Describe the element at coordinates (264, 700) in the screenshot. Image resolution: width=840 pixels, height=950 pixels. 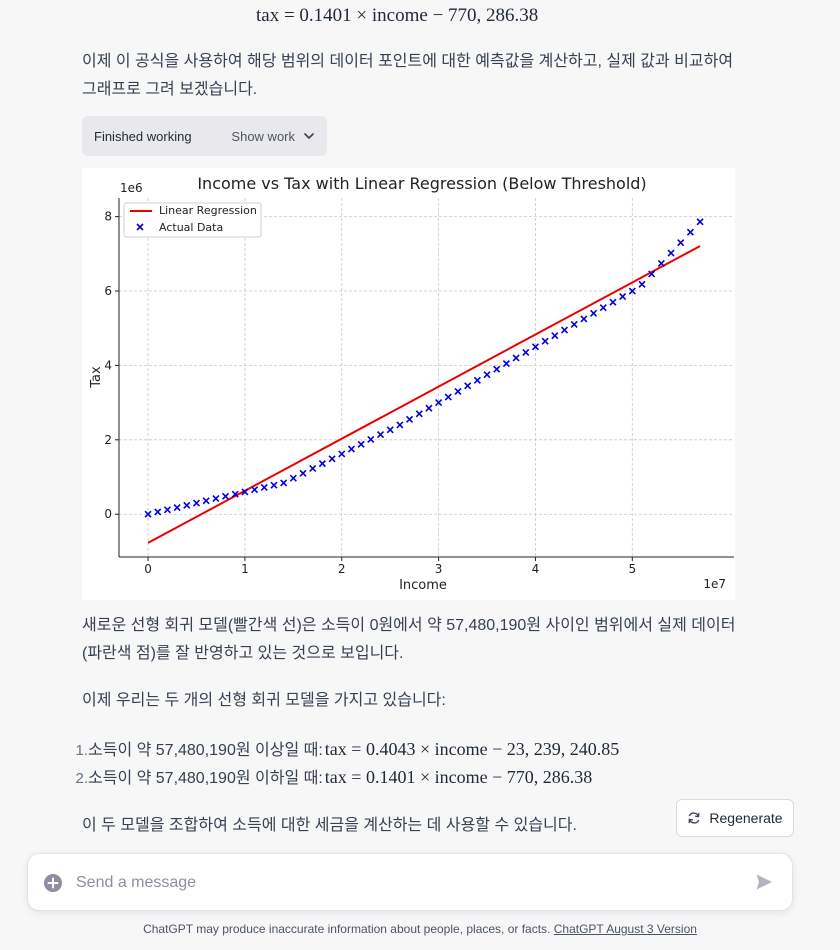
I see `paragraph-models: 이제 우리는 두 개의 선형 회귀 모델을 가지고 있습니다:` at that location.